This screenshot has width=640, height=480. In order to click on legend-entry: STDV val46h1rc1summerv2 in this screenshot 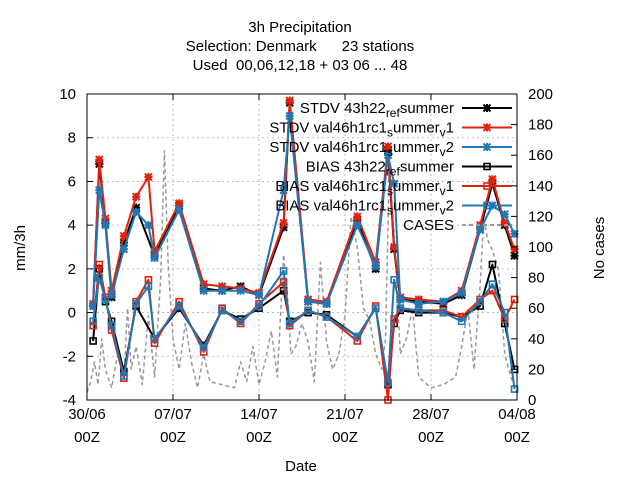, I will do `click(390, 149)`.